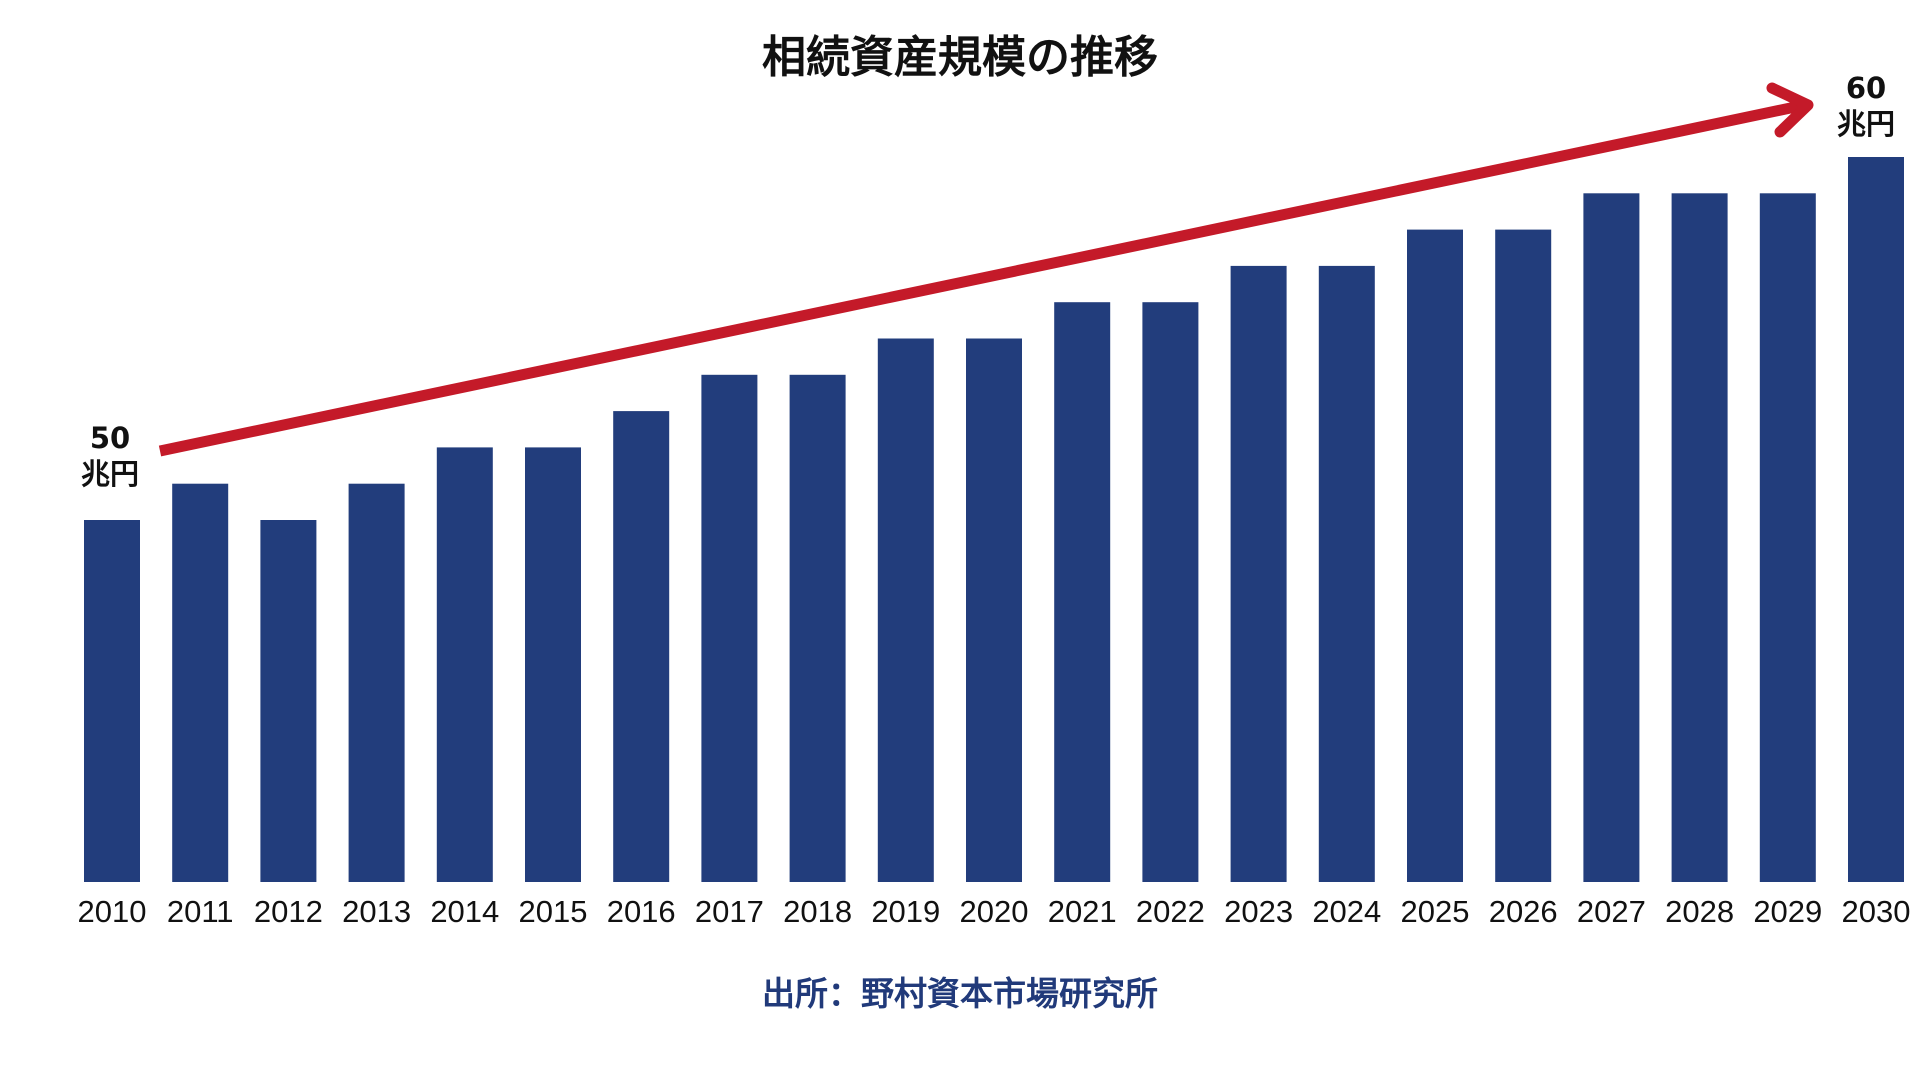 Image resolution: width=1920 pixels, height=1080 pixels. Describe the element at coordinates (1258, 911) in the screenshot. I see `x-tick-label-2023: 2023` at that location.